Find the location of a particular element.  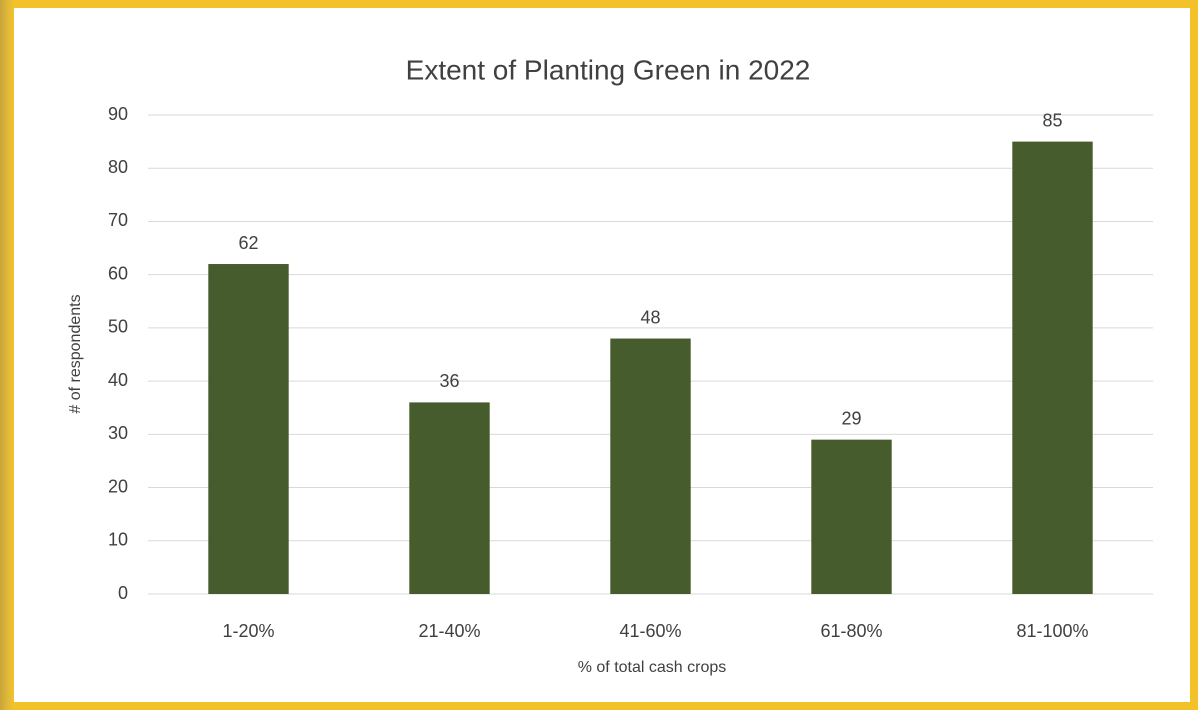

y-tick-label: 40 is located at coordinates (118, 380).